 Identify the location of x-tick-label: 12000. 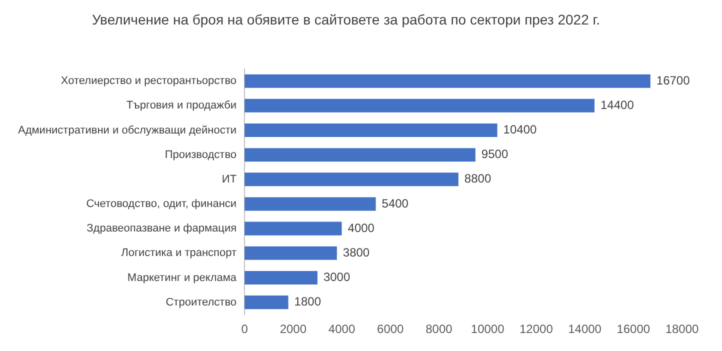
(537, 329).